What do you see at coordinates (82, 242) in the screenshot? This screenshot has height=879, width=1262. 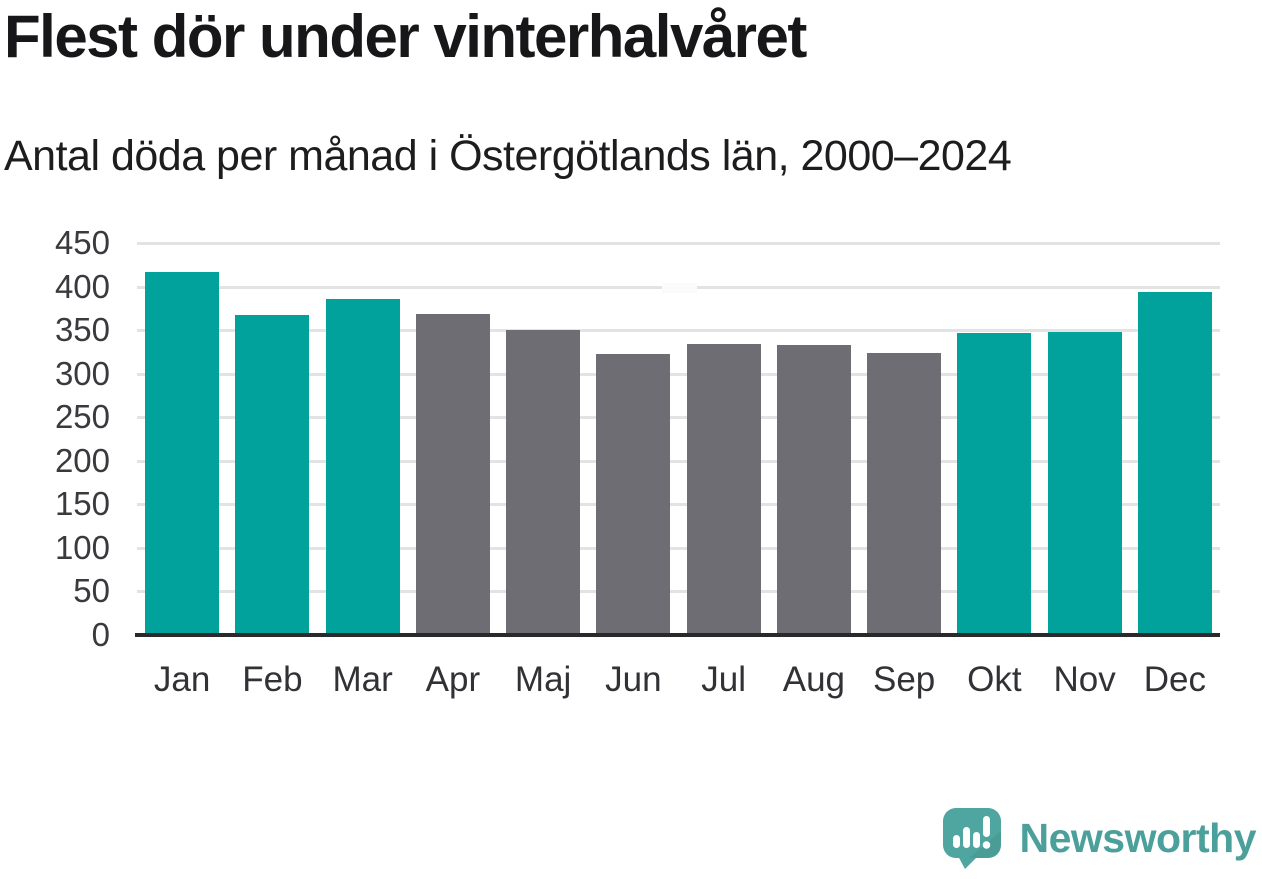 I see `y-axis-tick-label: 450` at bounding box center [82, 242].